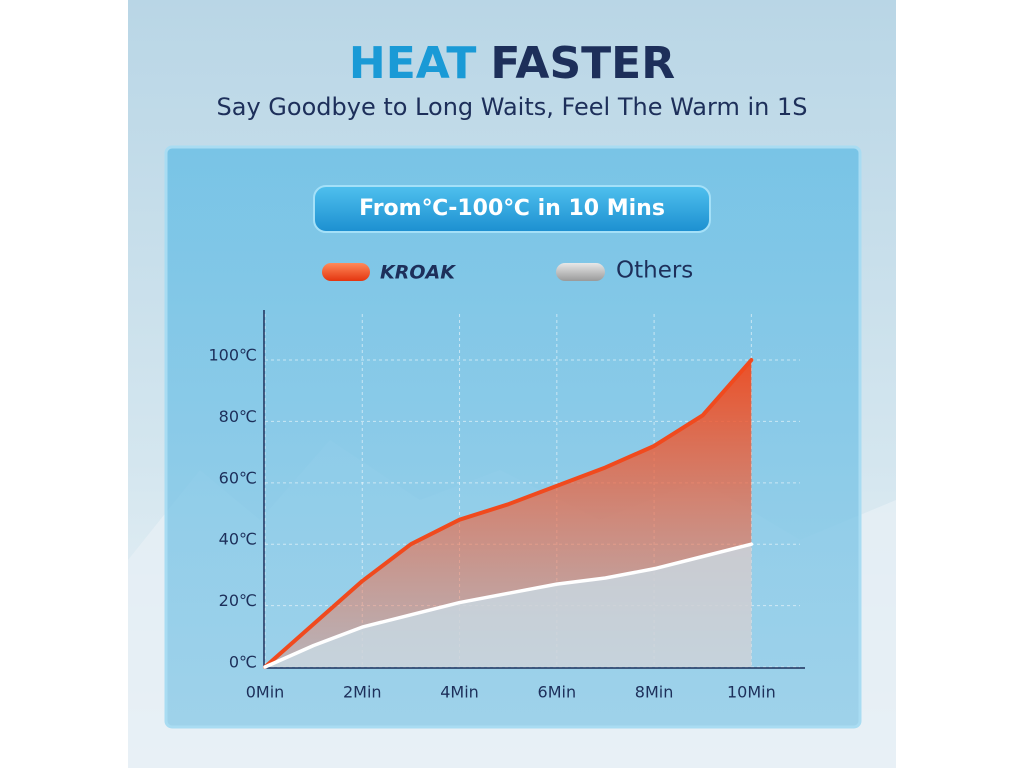 Image resolution: width=1024 pixels, height=772 pixels. Describe the element at coordinates (265, 692) in the screenshot. I see `x-tick-label: 0Min` at that location.